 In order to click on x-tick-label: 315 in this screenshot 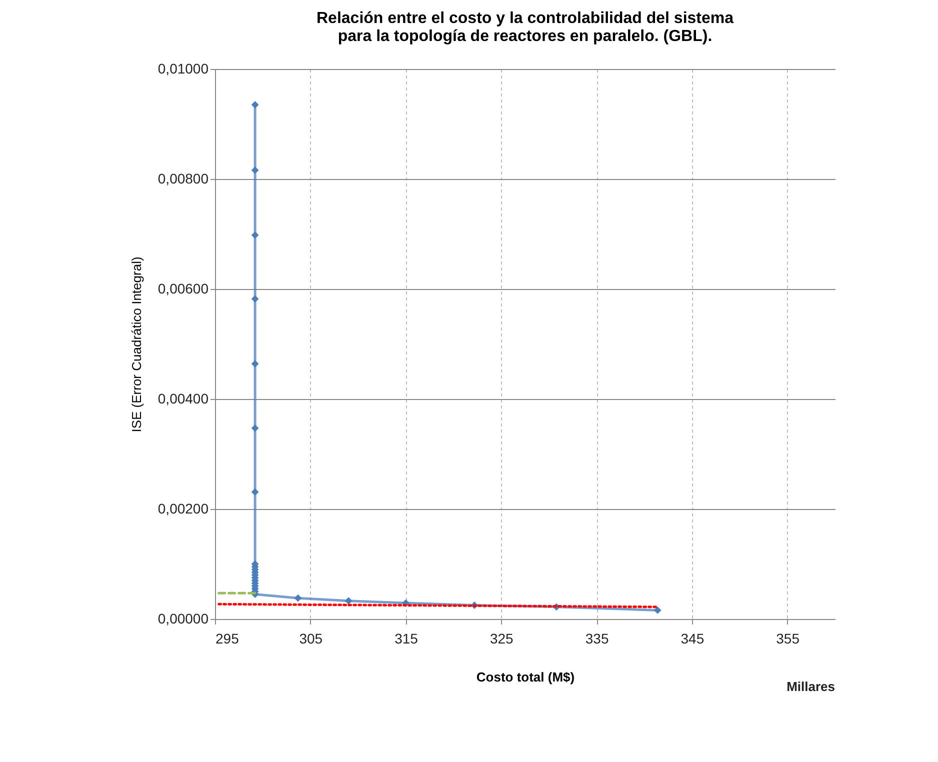, I will do `click(406, 638)`.